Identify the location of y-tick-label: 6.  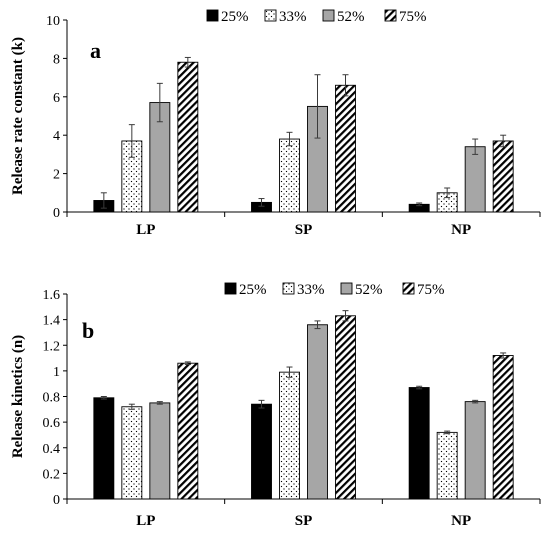
(56, 98).